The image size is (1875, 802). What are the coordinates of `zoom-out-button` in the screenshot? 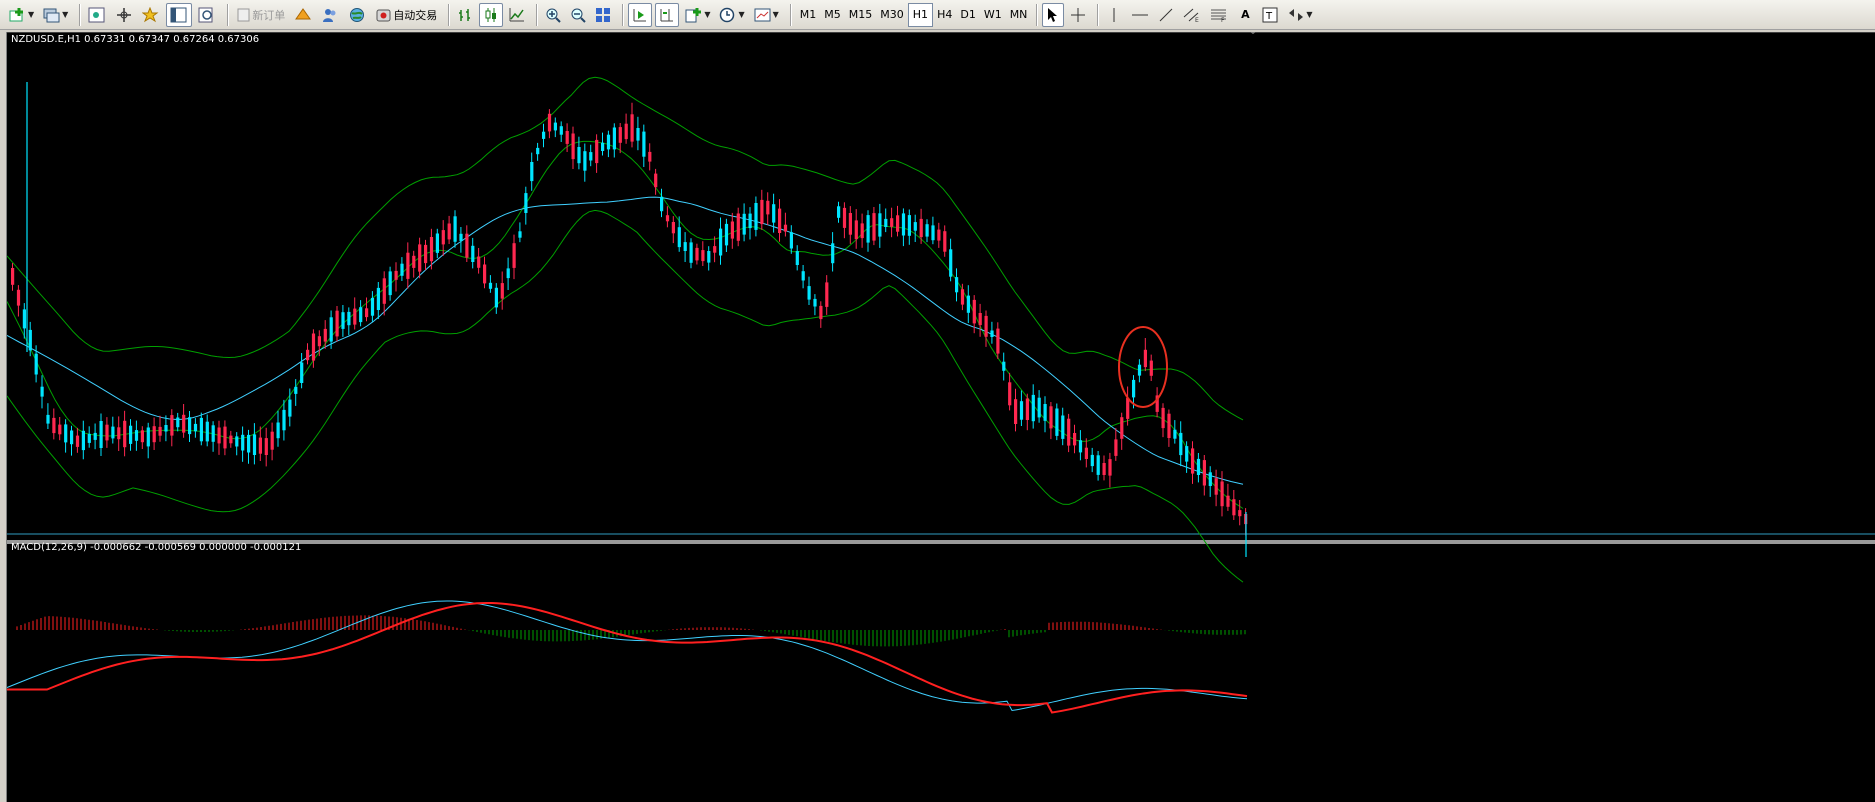 It's located at (578, 15).